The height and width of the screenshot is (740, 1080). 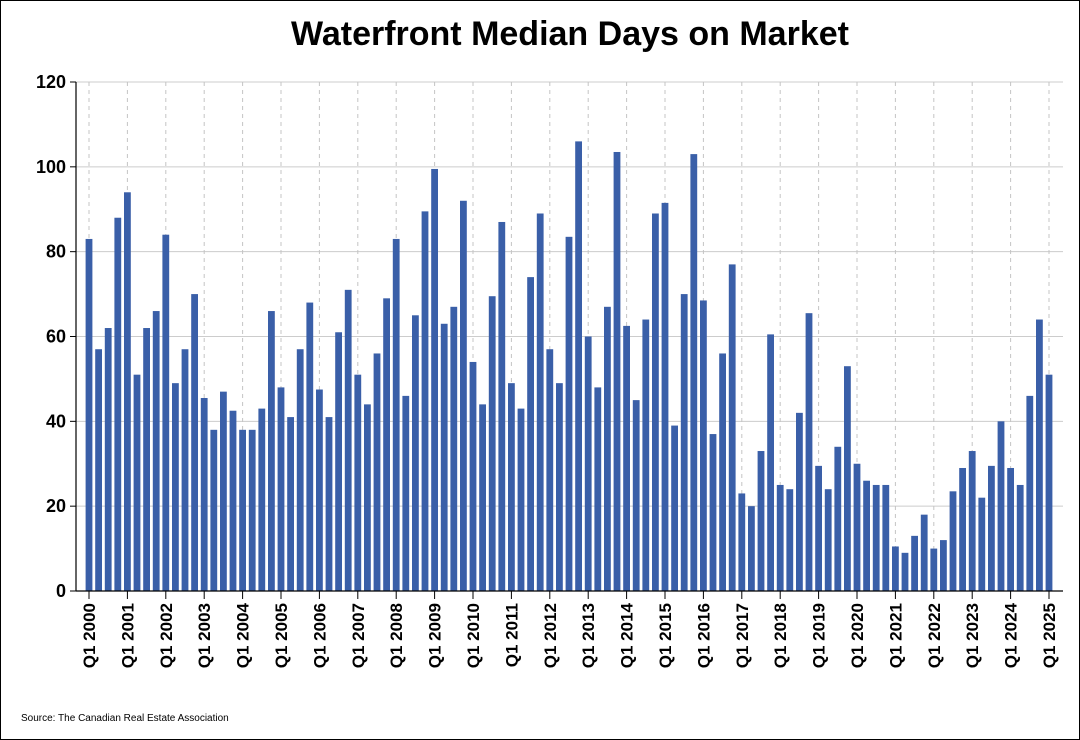 What do you see at coordinates (396, 635) in the screenshot?
I see `x-tick-label: Q1 2008` at bounding box center [396, 635].